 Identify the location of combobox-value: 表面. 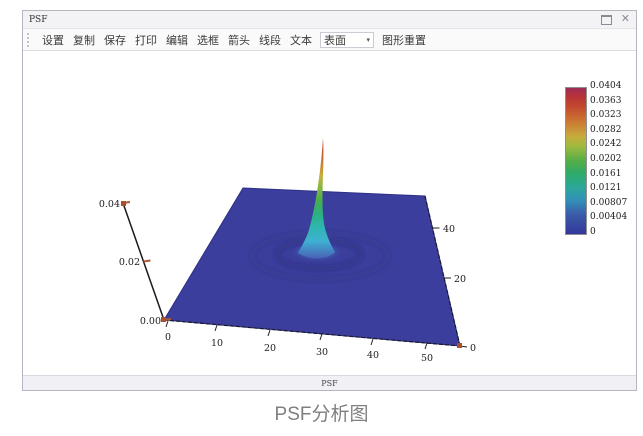
(335, 40).